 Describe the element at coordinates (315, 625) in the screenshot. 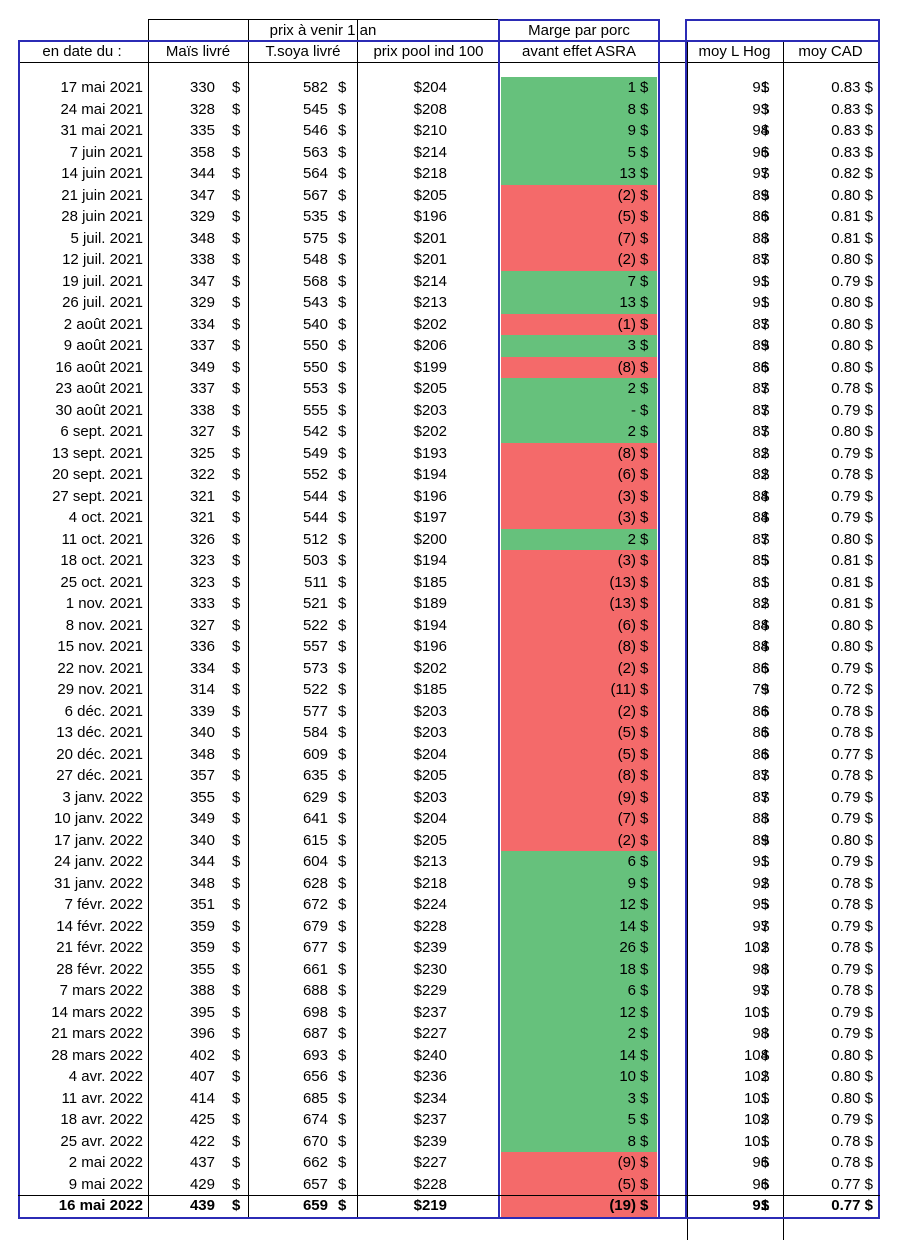

I see `soya-value: 522` at that location.